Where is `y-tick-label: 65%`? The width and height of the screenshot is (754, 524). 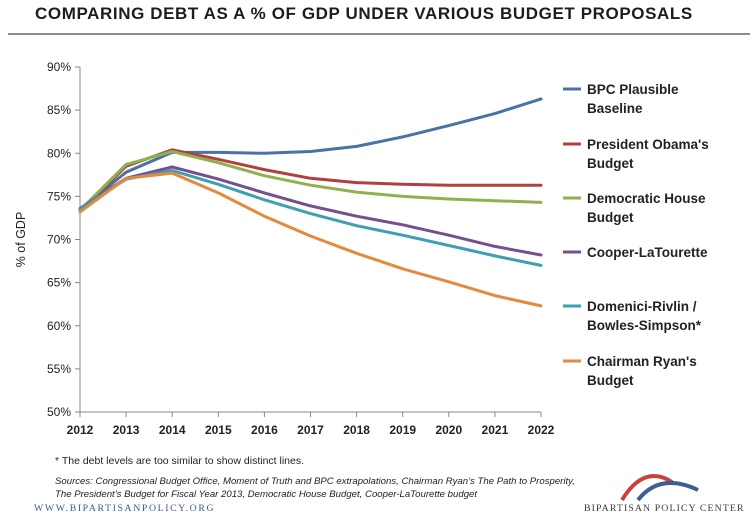
y-tick-label: 65% is located at coordinates (59, 283).